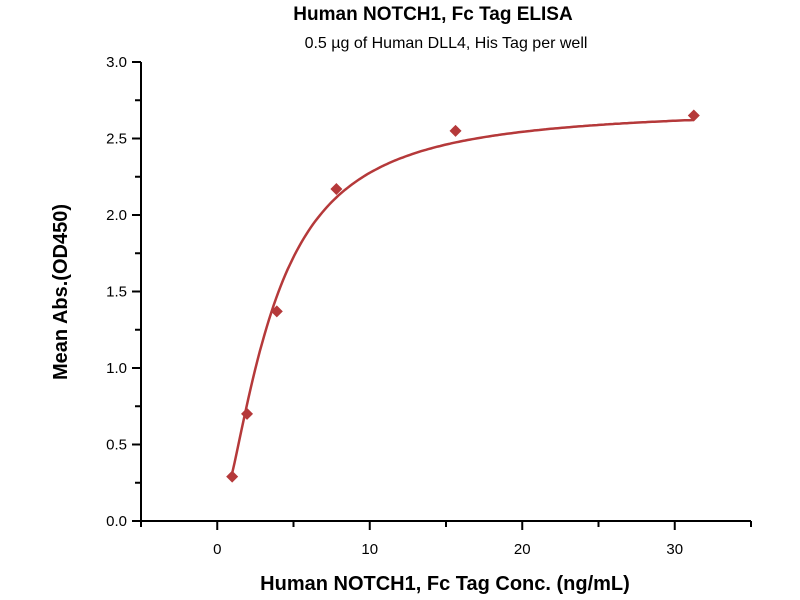 The image size is (800, 600). What do you see at coordinates (217, 549) in the screenshot?
I see `x-tick-label: 0` at bounding box center [217, 549].